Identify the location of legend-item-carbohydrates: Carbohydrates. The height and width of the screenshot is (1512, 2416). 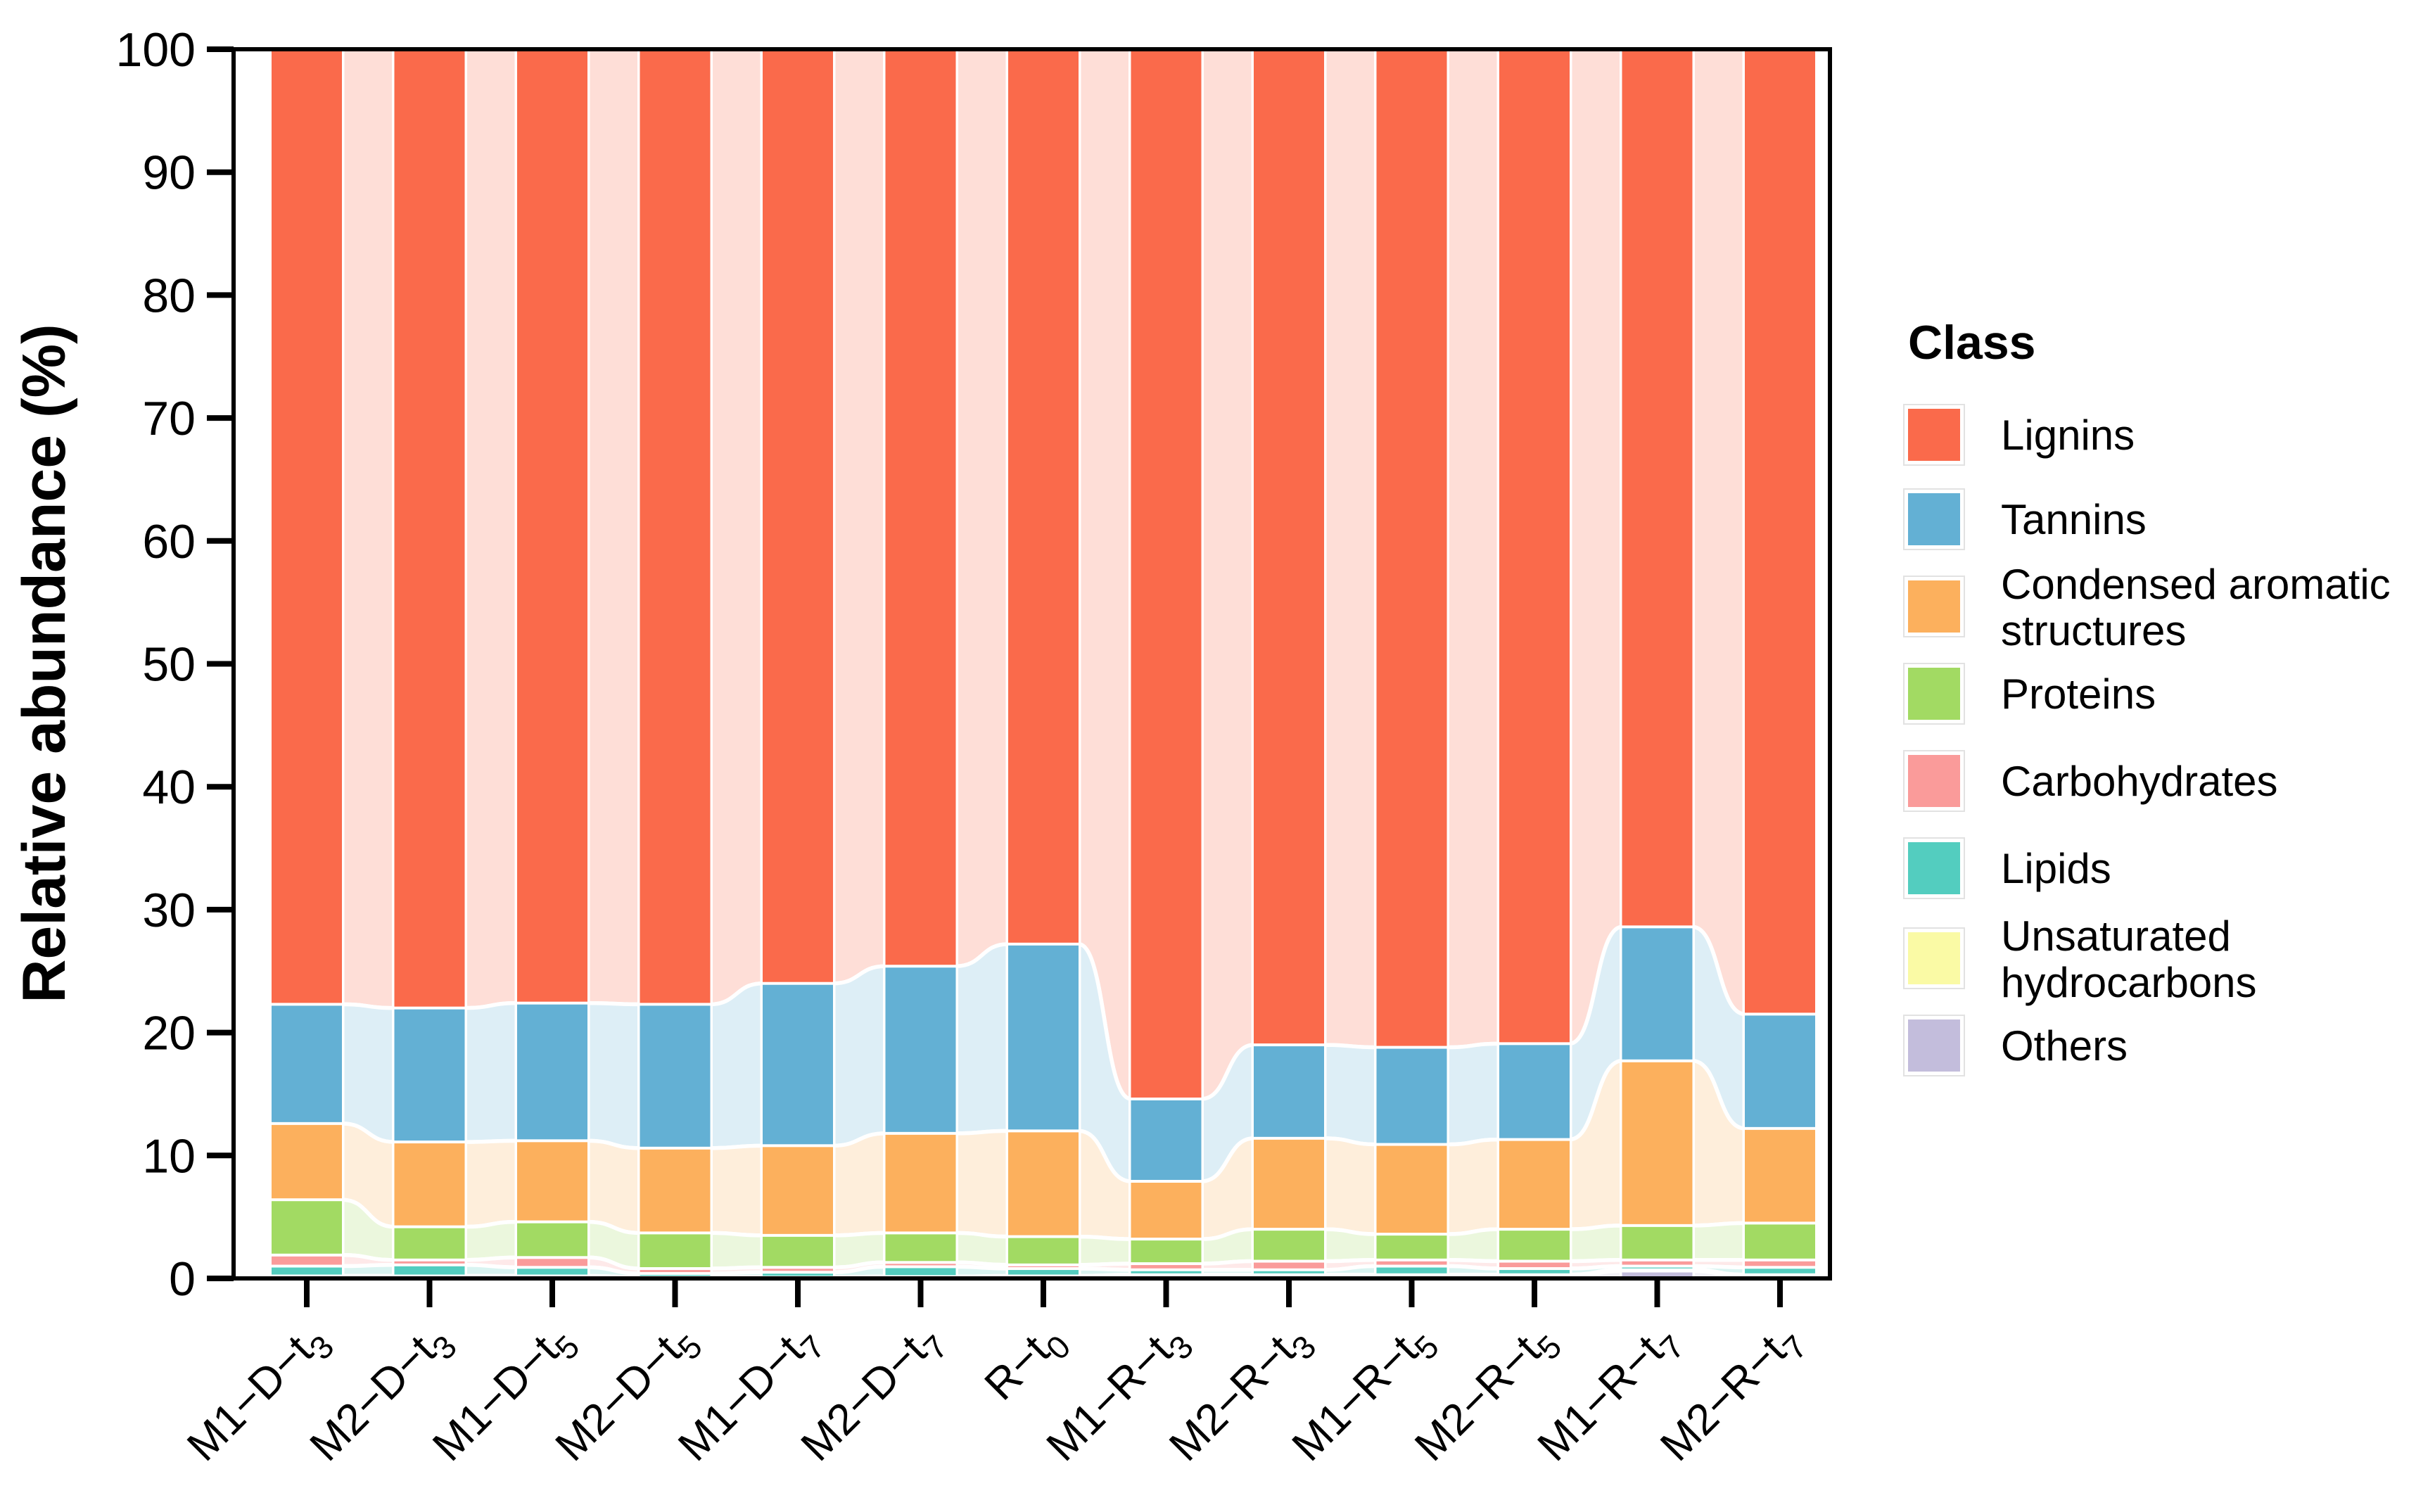
(2090, 781).